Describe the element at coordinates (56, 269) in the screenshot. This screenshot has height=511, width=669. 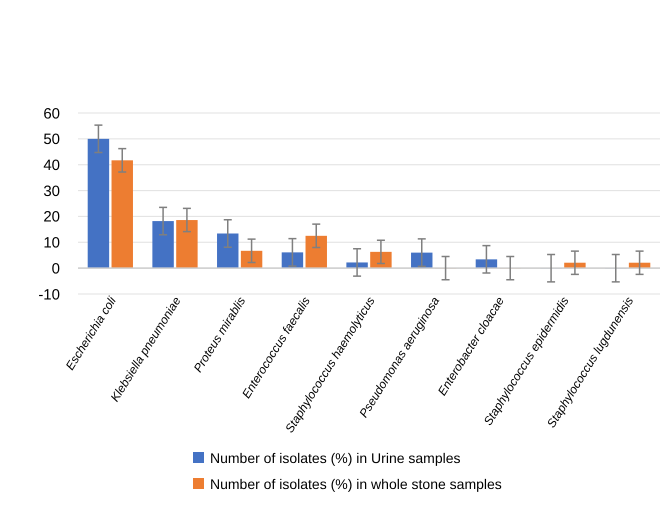
I see `y-tick-label: 0` at that location.